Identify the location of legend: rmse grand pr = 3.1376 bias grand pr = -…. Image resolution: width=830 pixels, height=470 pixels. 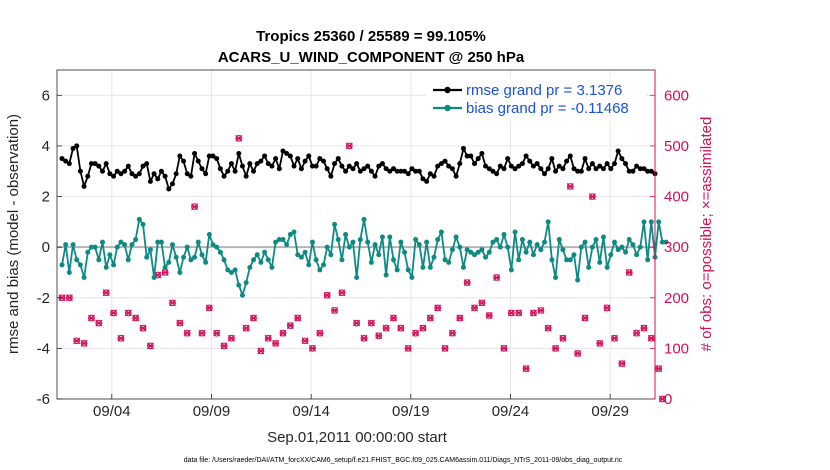
(536, 99).